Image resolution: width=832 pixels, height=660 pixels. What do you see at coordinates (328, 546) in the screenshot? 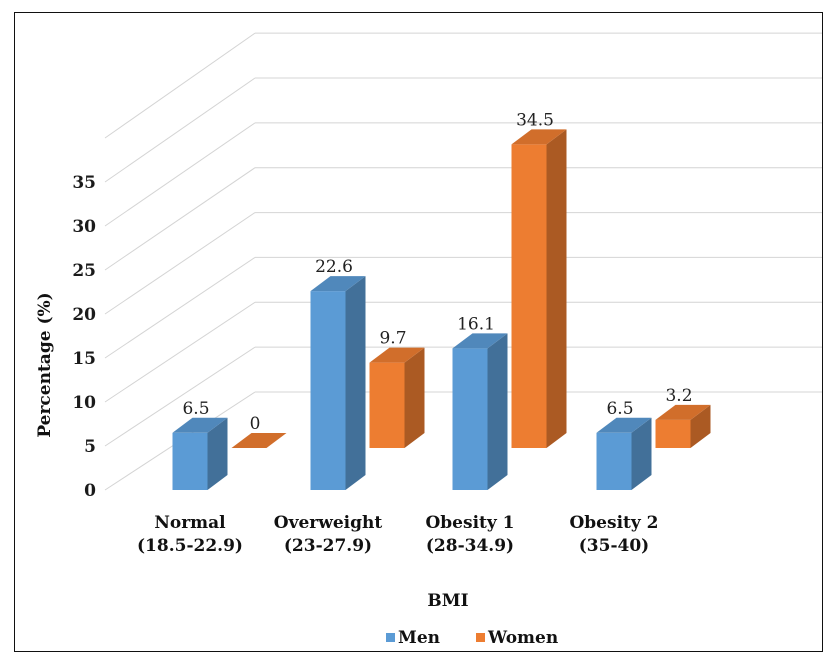
I see `category-label-1: (23-27.9)` at bounding box center [328, 546].